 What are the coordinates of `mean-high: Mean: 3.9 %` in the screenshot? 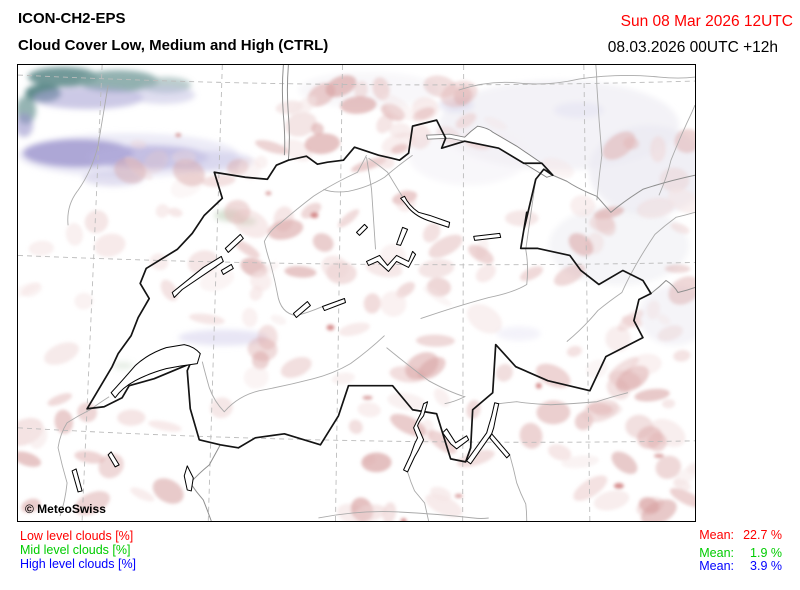 It's located at (740, 566).